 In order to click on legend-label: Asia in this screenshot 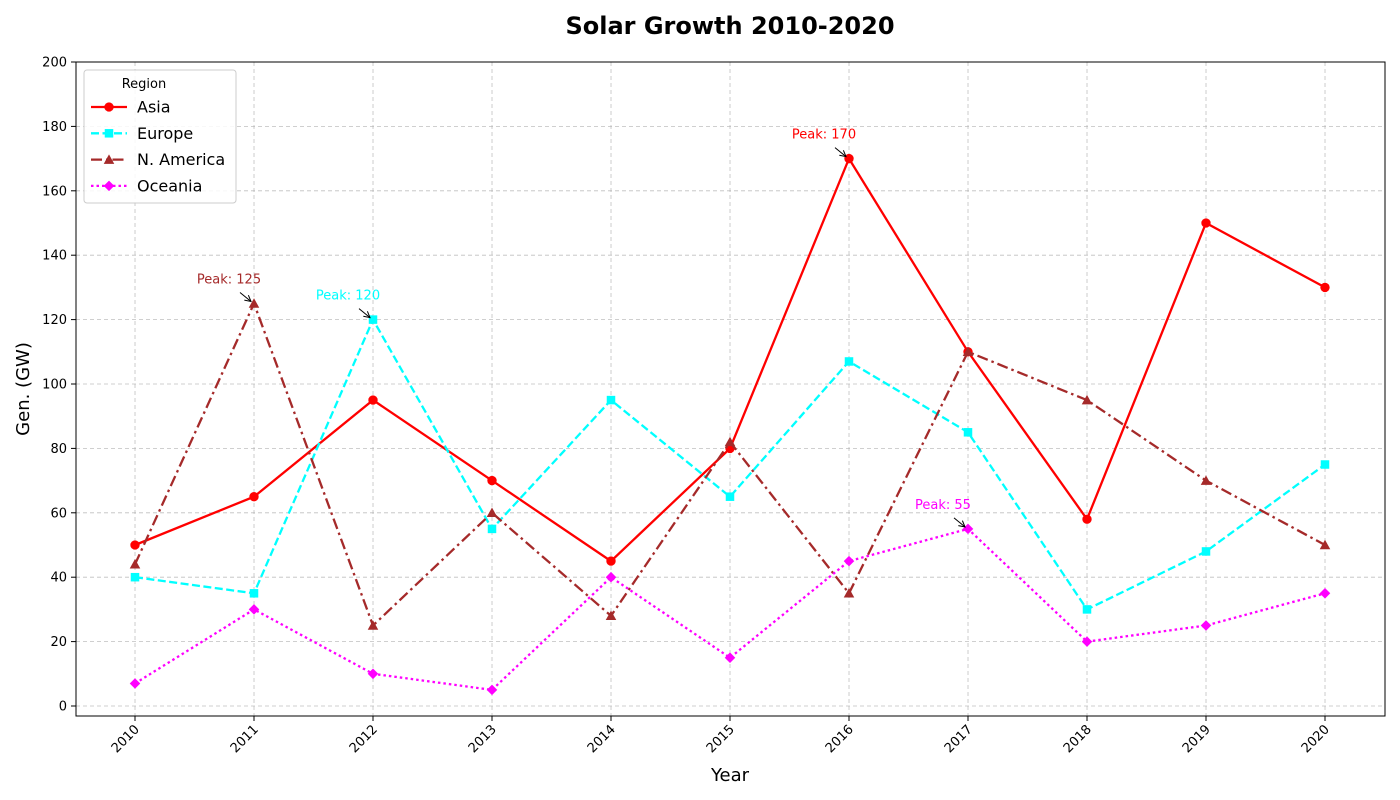, I will do `click(154, 107)`.